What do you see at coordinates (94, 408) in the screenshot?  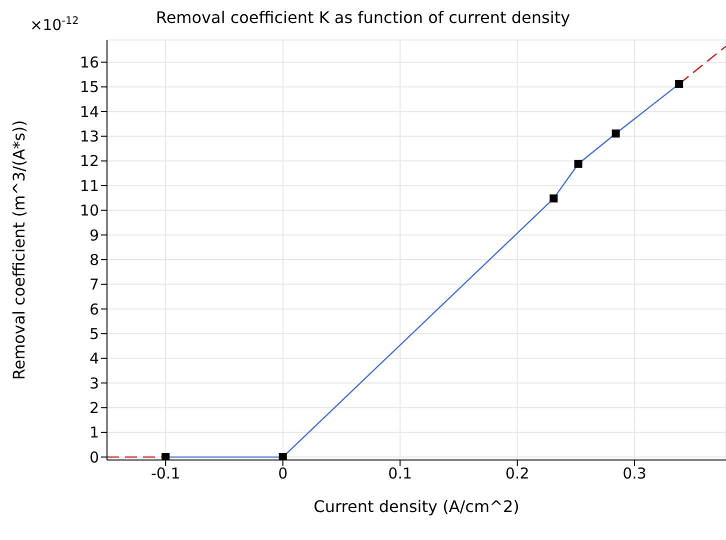 I see `y-tick-label: 2` at bounding box center [94, 408].